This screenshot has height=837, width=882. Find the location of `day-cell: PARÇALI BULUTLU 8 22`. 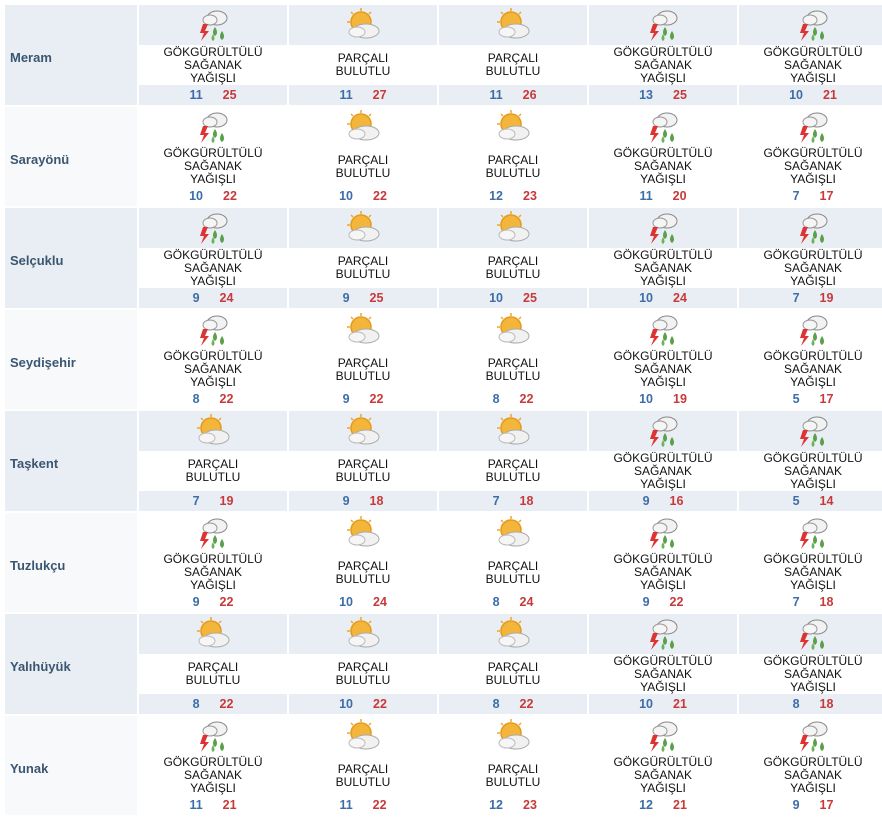

day-cell: PARÇALI BULUTLU 8 22 is located at coordinates (213, 664).